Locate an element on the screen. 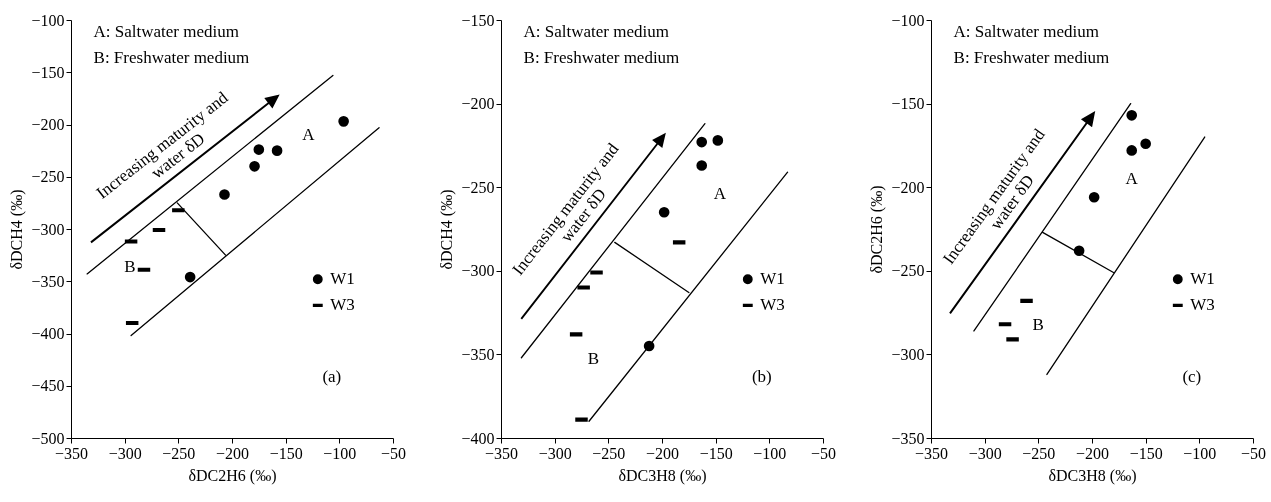 This screenshot has width=1271, height=502. y-axis-title: δDC2H6 (‰) is located at coordinates (877, 229).